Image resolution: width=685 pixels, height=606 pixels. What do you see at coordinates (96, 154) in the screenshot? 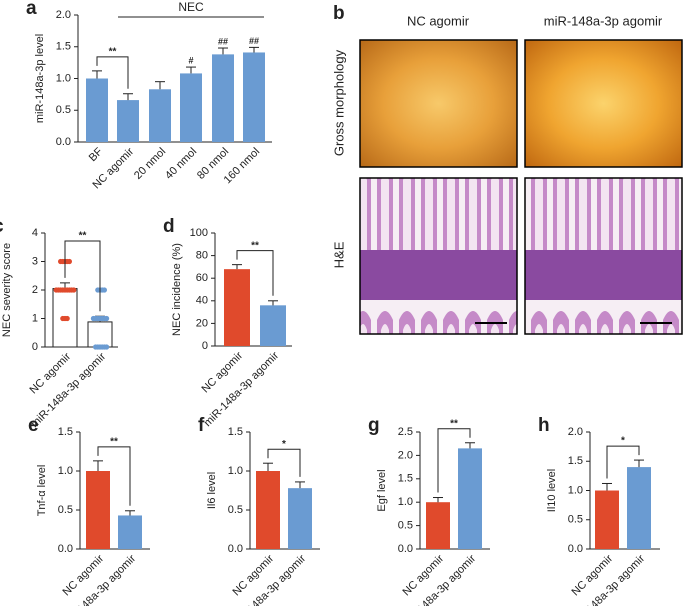
I see `x-tick-label: BF` at bounding box center [96, 154].